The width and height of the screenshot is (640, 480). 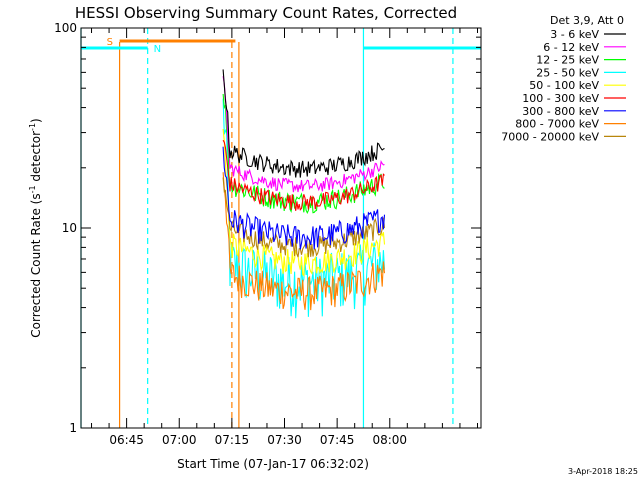 What do you see at coordinates (571, 47) in the screenshot?
I see `legend-label-1: 6 - 12 keV` at bounding box center [571, 47].